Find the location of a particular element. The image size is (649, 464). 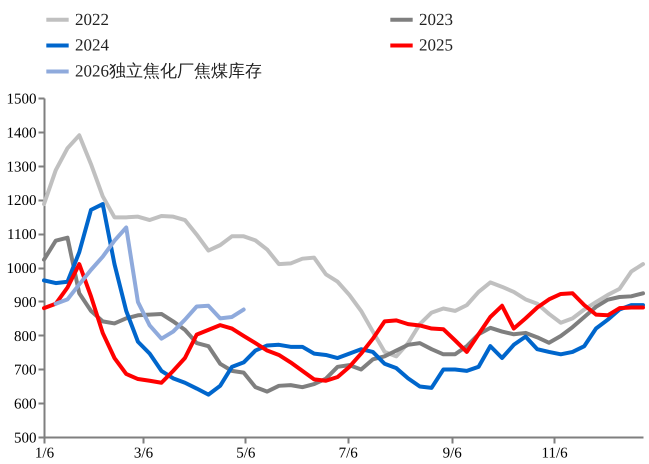

y-tick-label: 700 is located at coordinates (25, 370).